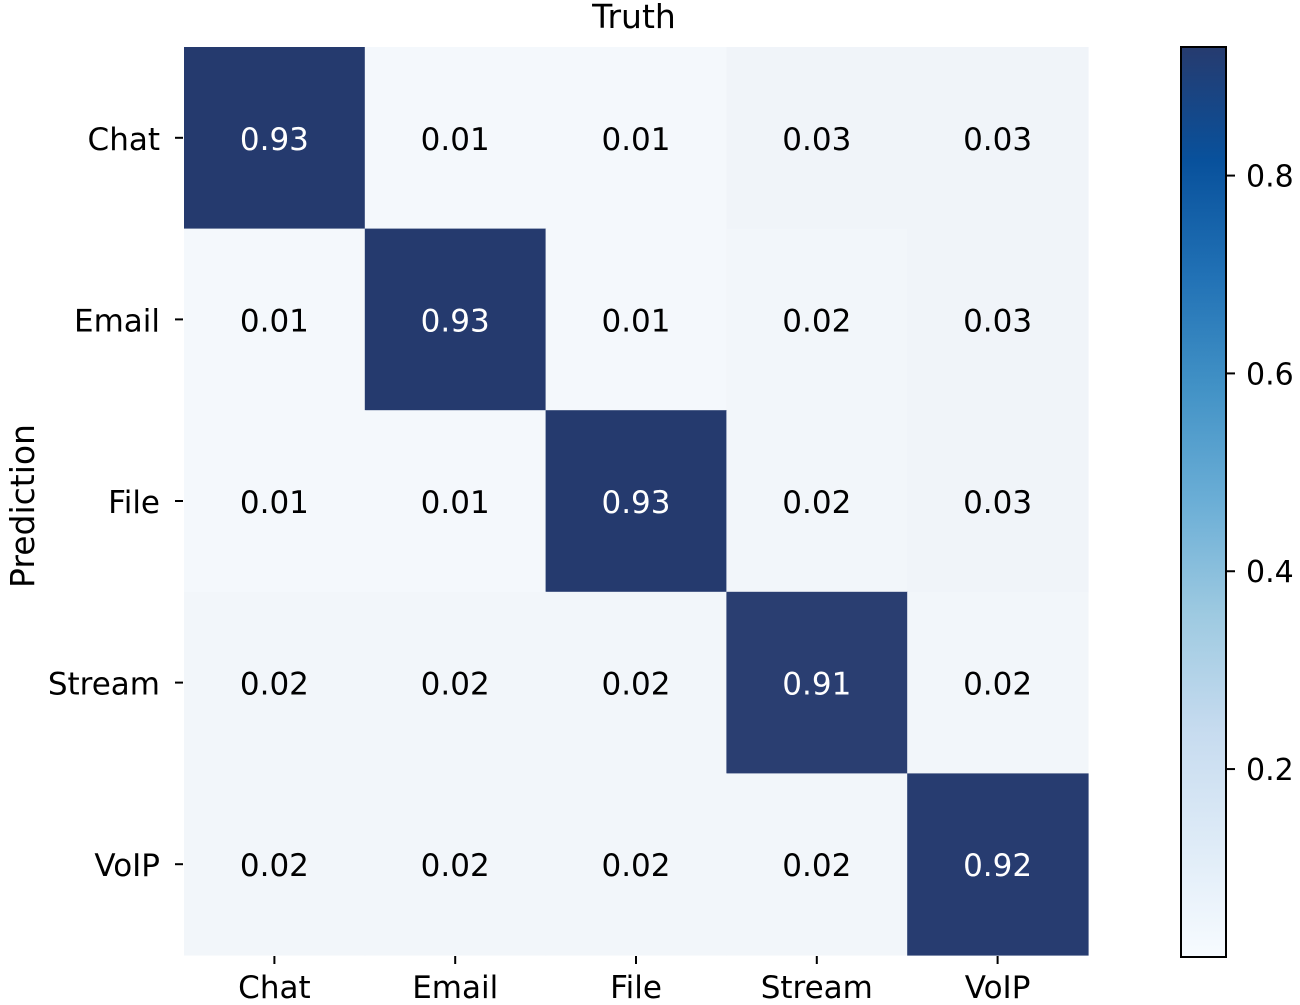 The image size is (1300, 1005). I want to click on heatmap-cell-chat-stream, so click(817, 138).